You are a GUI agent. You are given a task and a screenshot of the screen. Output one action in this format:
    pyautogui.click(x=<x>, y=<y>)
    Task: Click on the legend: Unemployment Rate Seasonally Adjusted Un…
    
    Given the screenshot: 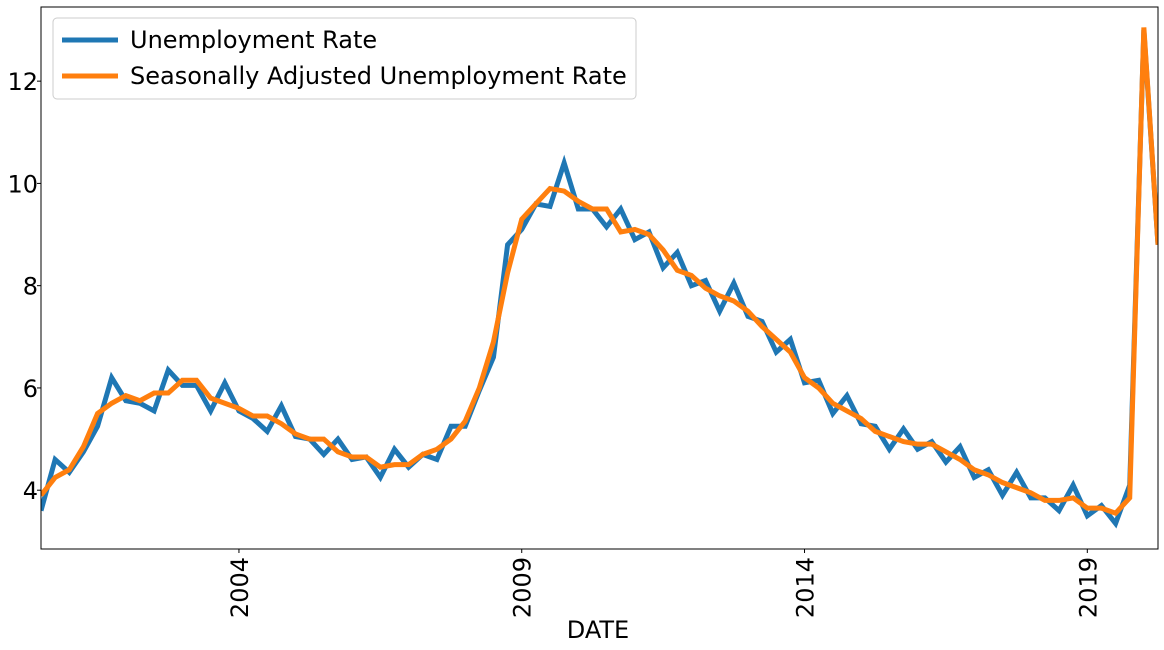 What is the action you would take?
    pyautogui.click(x=344, y=58)
    